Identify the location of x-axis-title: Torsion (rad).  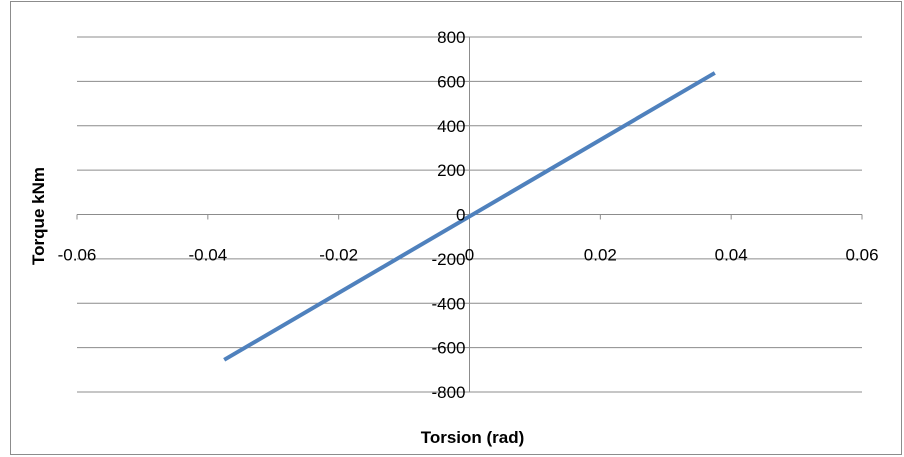
(473, 437).